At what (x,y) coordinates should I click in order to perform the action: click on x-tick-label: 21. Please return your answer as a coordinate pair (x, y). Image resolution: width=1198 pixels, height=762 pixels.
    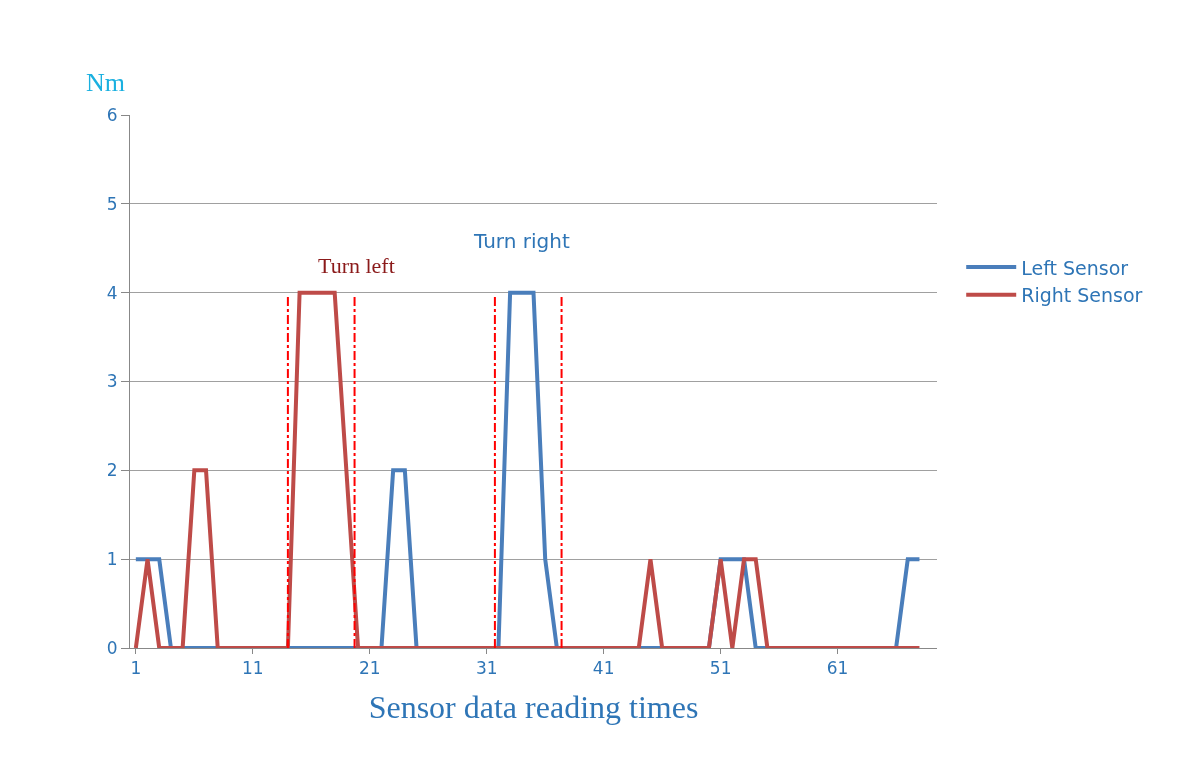
    Looking at the image, I should click on (369, 668).